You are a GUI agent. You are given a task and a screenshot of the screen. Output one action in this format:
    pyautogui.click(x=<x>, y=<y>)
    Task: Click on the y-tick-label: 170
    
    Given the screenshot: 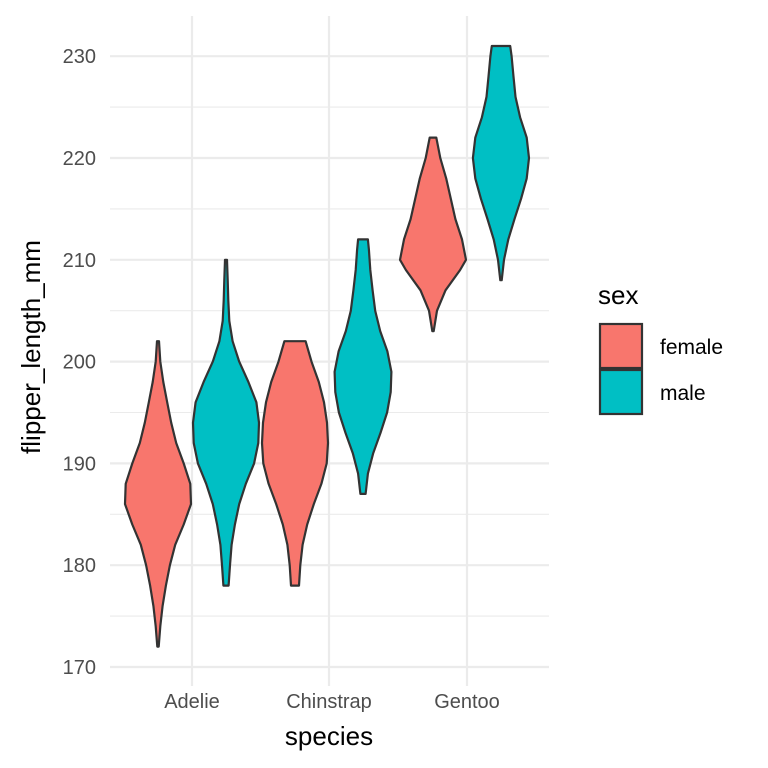 What is the action you would take?
    pyautogui.click(x=79, y=668)
    